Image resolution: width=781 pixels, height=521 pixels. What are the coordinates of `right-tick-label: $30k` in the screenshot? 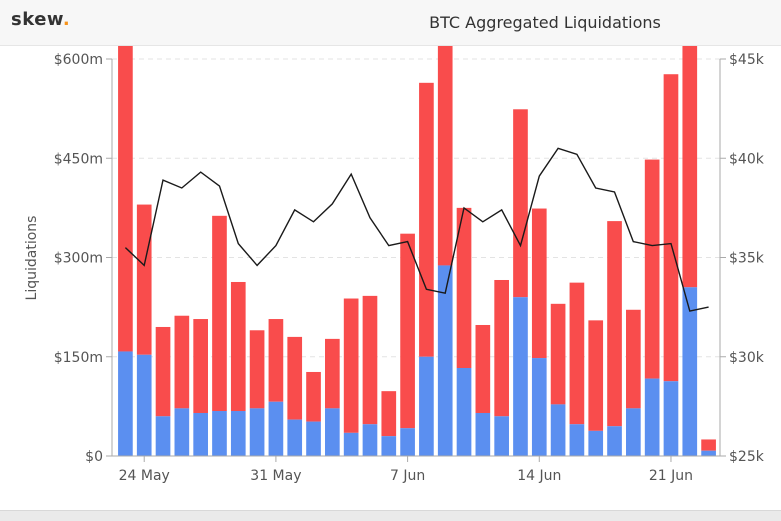 It's located at (747, 358).